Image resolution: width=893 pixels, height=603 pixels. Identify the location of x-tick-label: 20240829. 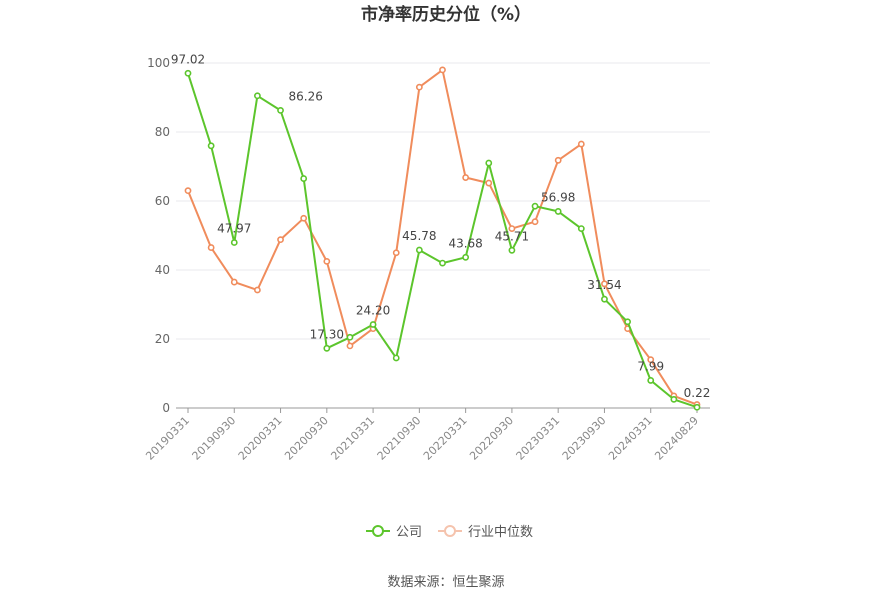
(676, 438).